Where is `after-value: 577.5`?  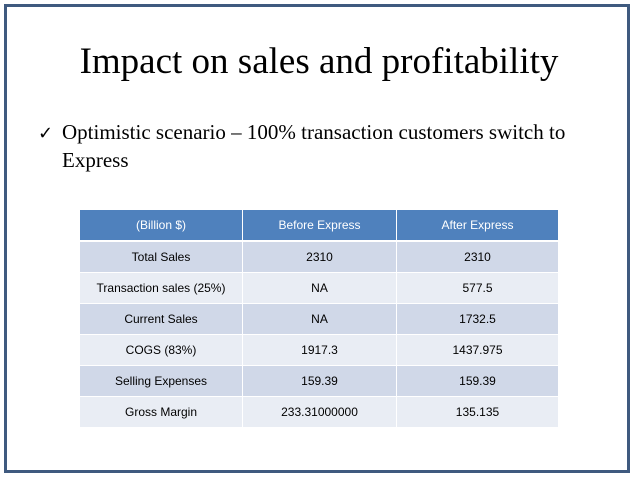 after-value: 577.5 is located at coordinates (477, 288).